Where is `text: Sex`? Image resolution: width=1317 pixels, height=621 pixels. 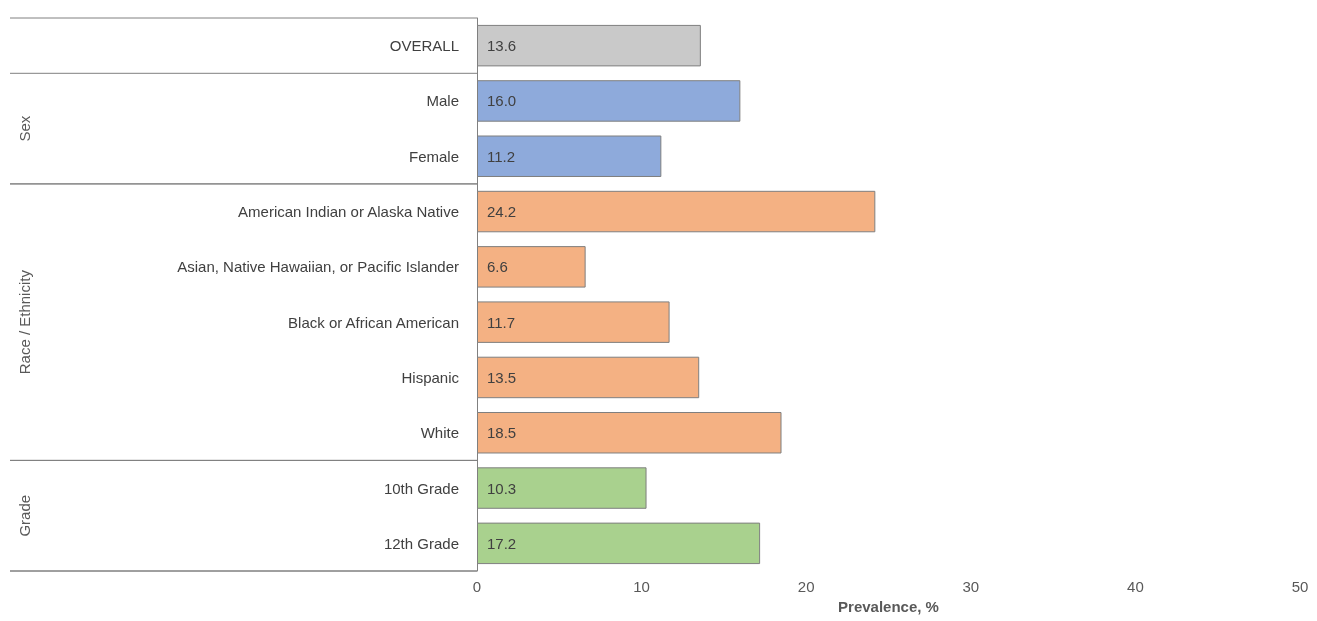
text: Sex is located at coordinates (24, 128).